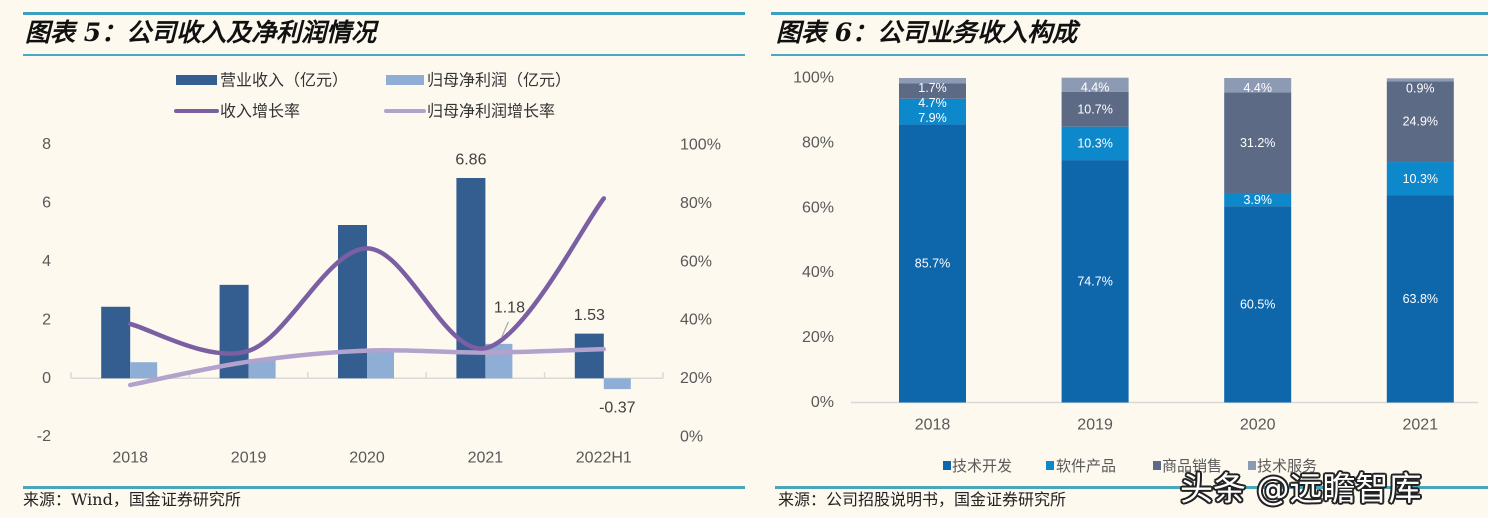  What do you see at coordinates (260, 111) in the screenshot?
I see `legend-label-revenue-growth: 收入增长率` at bounding box center [260, 111].